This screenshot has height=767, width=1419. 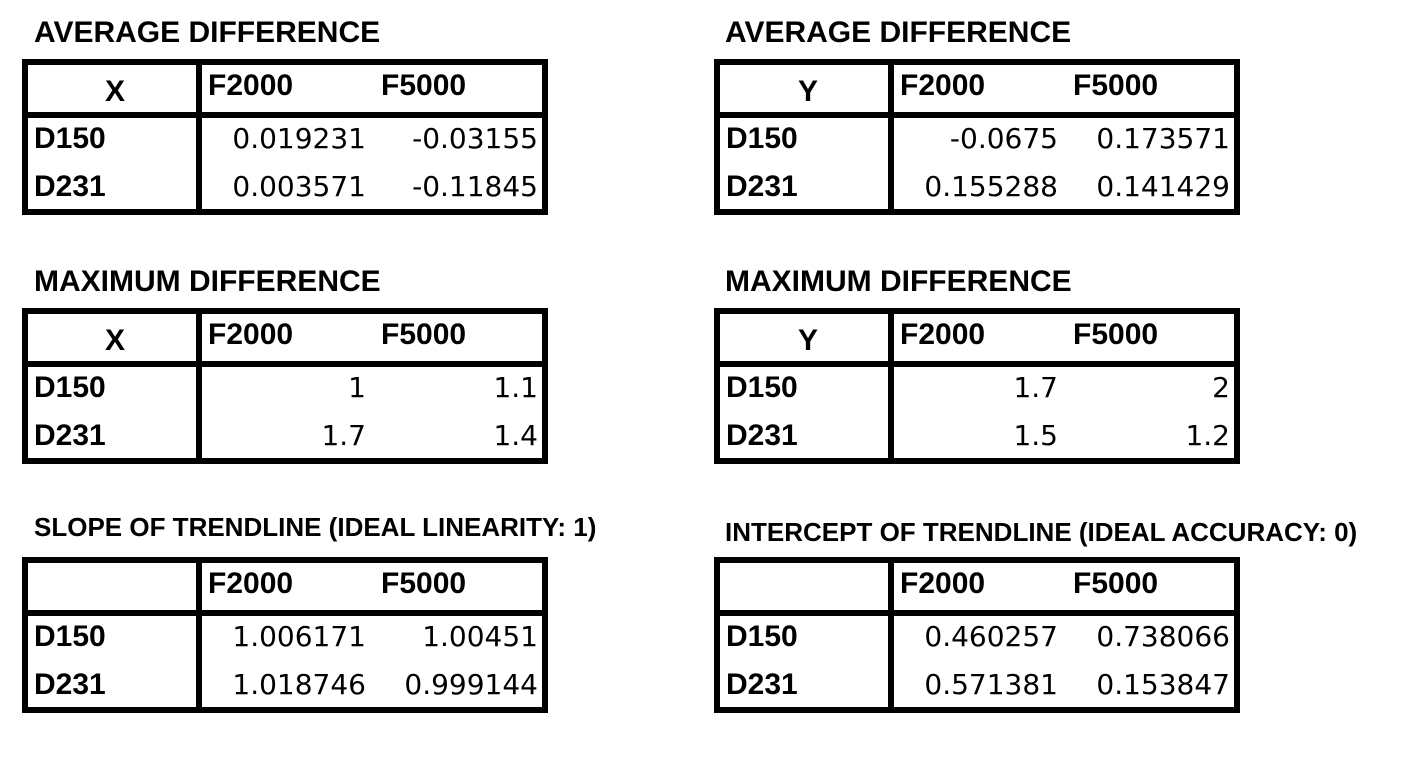 What do you see at coordinates (475, 186) in the screenshot?
I see `table-cell: -0.11845` at bounding box center [475, 186].